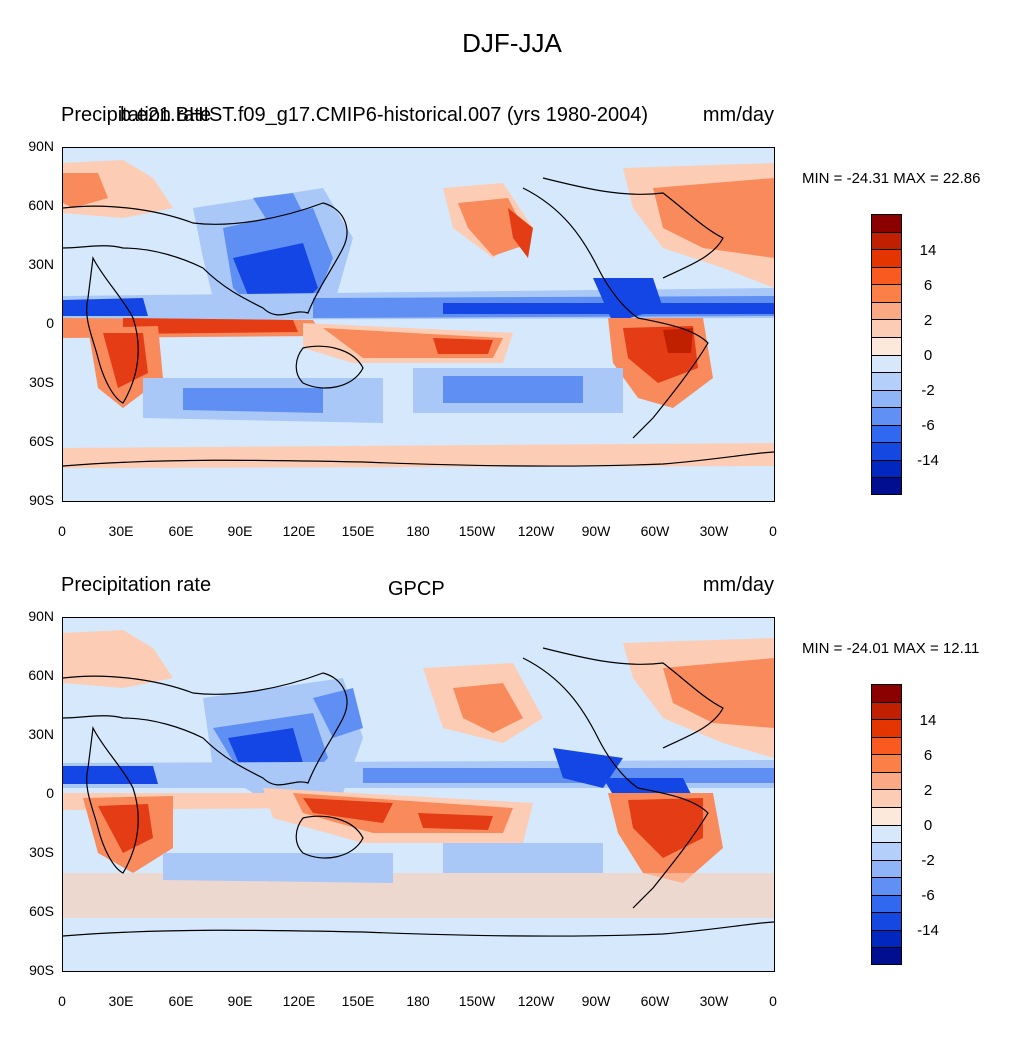 The height and width of the screenshot is (1048, 1024). I want to click on panel-center-string: GPCP, so click(416, 589).